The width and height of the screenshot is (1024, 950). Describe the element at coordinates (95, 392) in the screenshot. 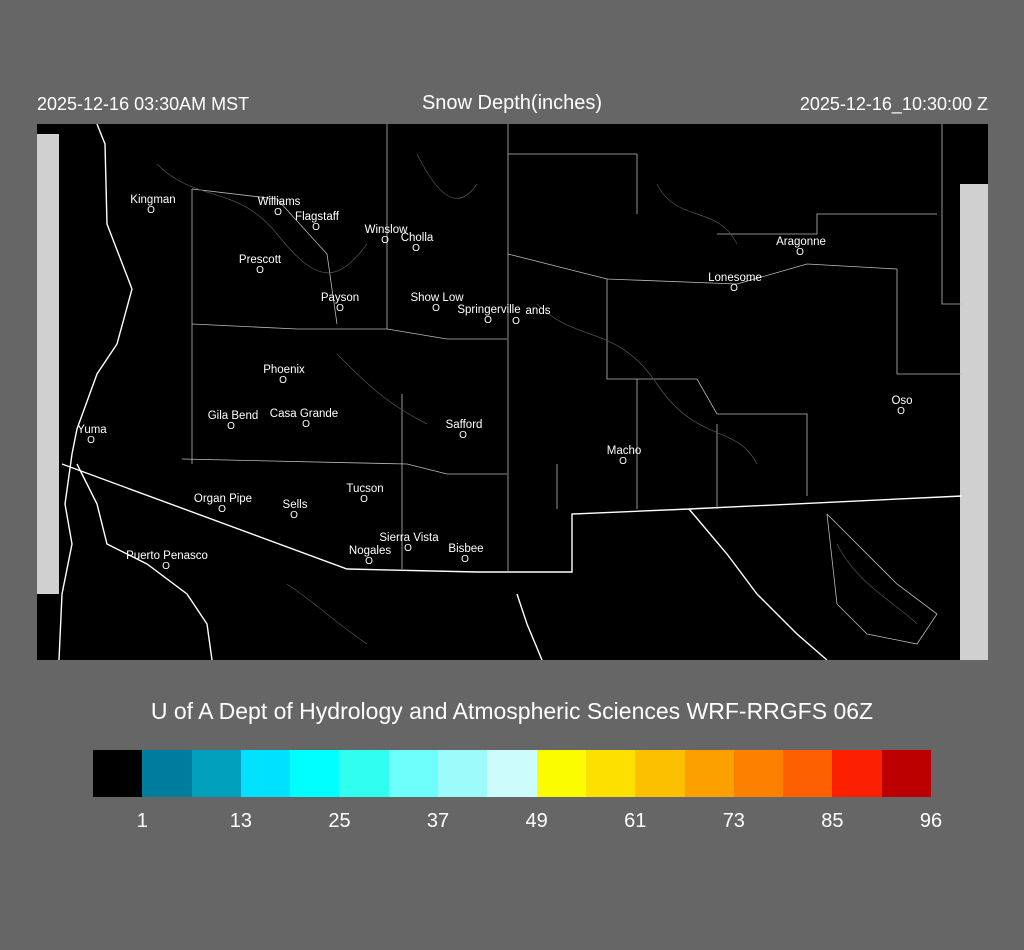

I see `colorado-river` at that location.